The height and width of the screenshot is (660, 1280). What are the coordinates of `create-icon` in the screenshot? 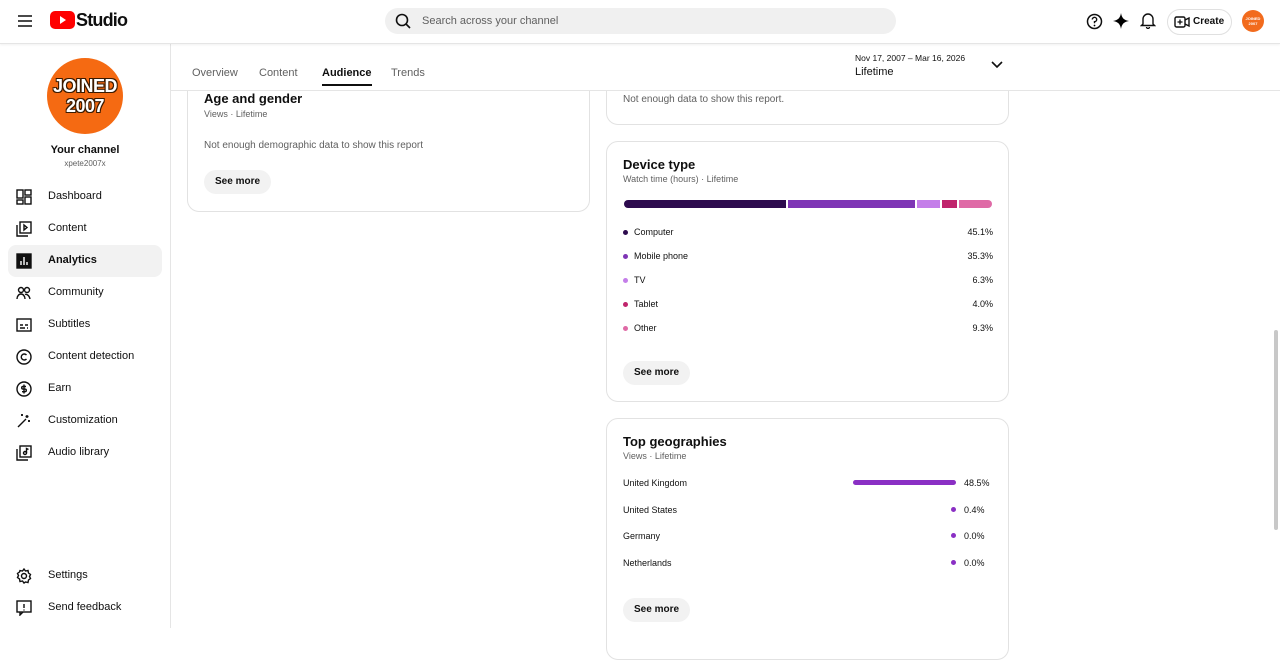 It's located at (1182, 22).